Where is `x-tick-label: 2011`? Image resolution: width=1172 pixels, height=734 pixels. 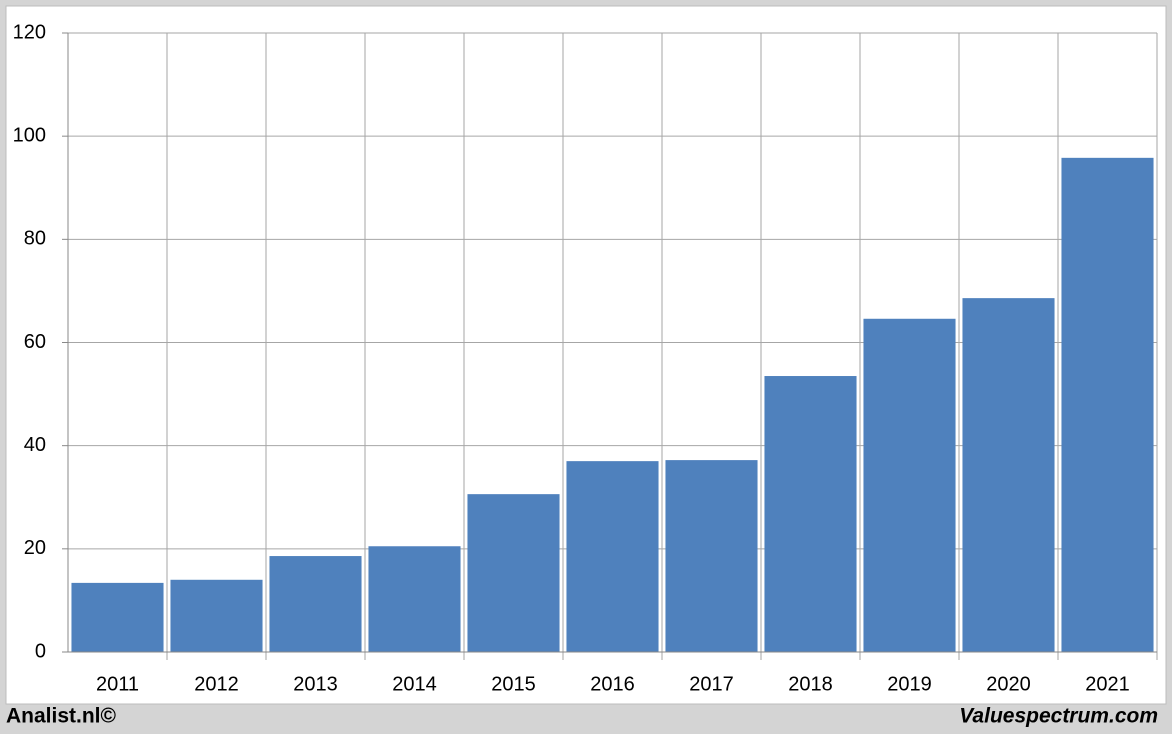 x-tick-label: 2011 is located at coordinates (117, 684).